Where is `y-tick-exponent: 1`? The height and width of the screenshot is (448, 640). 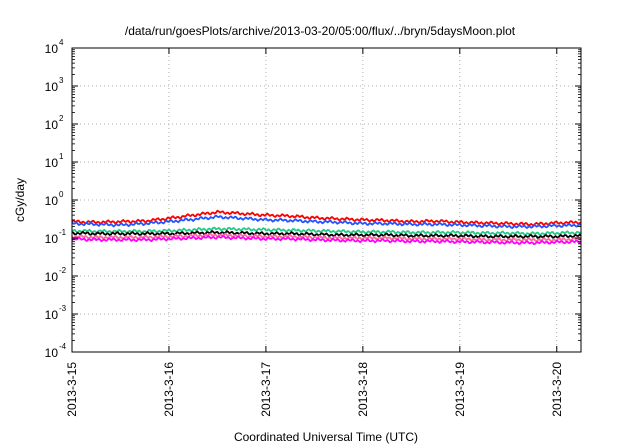
y-tick-exponent: 1 is located at coordinates (61, 156).